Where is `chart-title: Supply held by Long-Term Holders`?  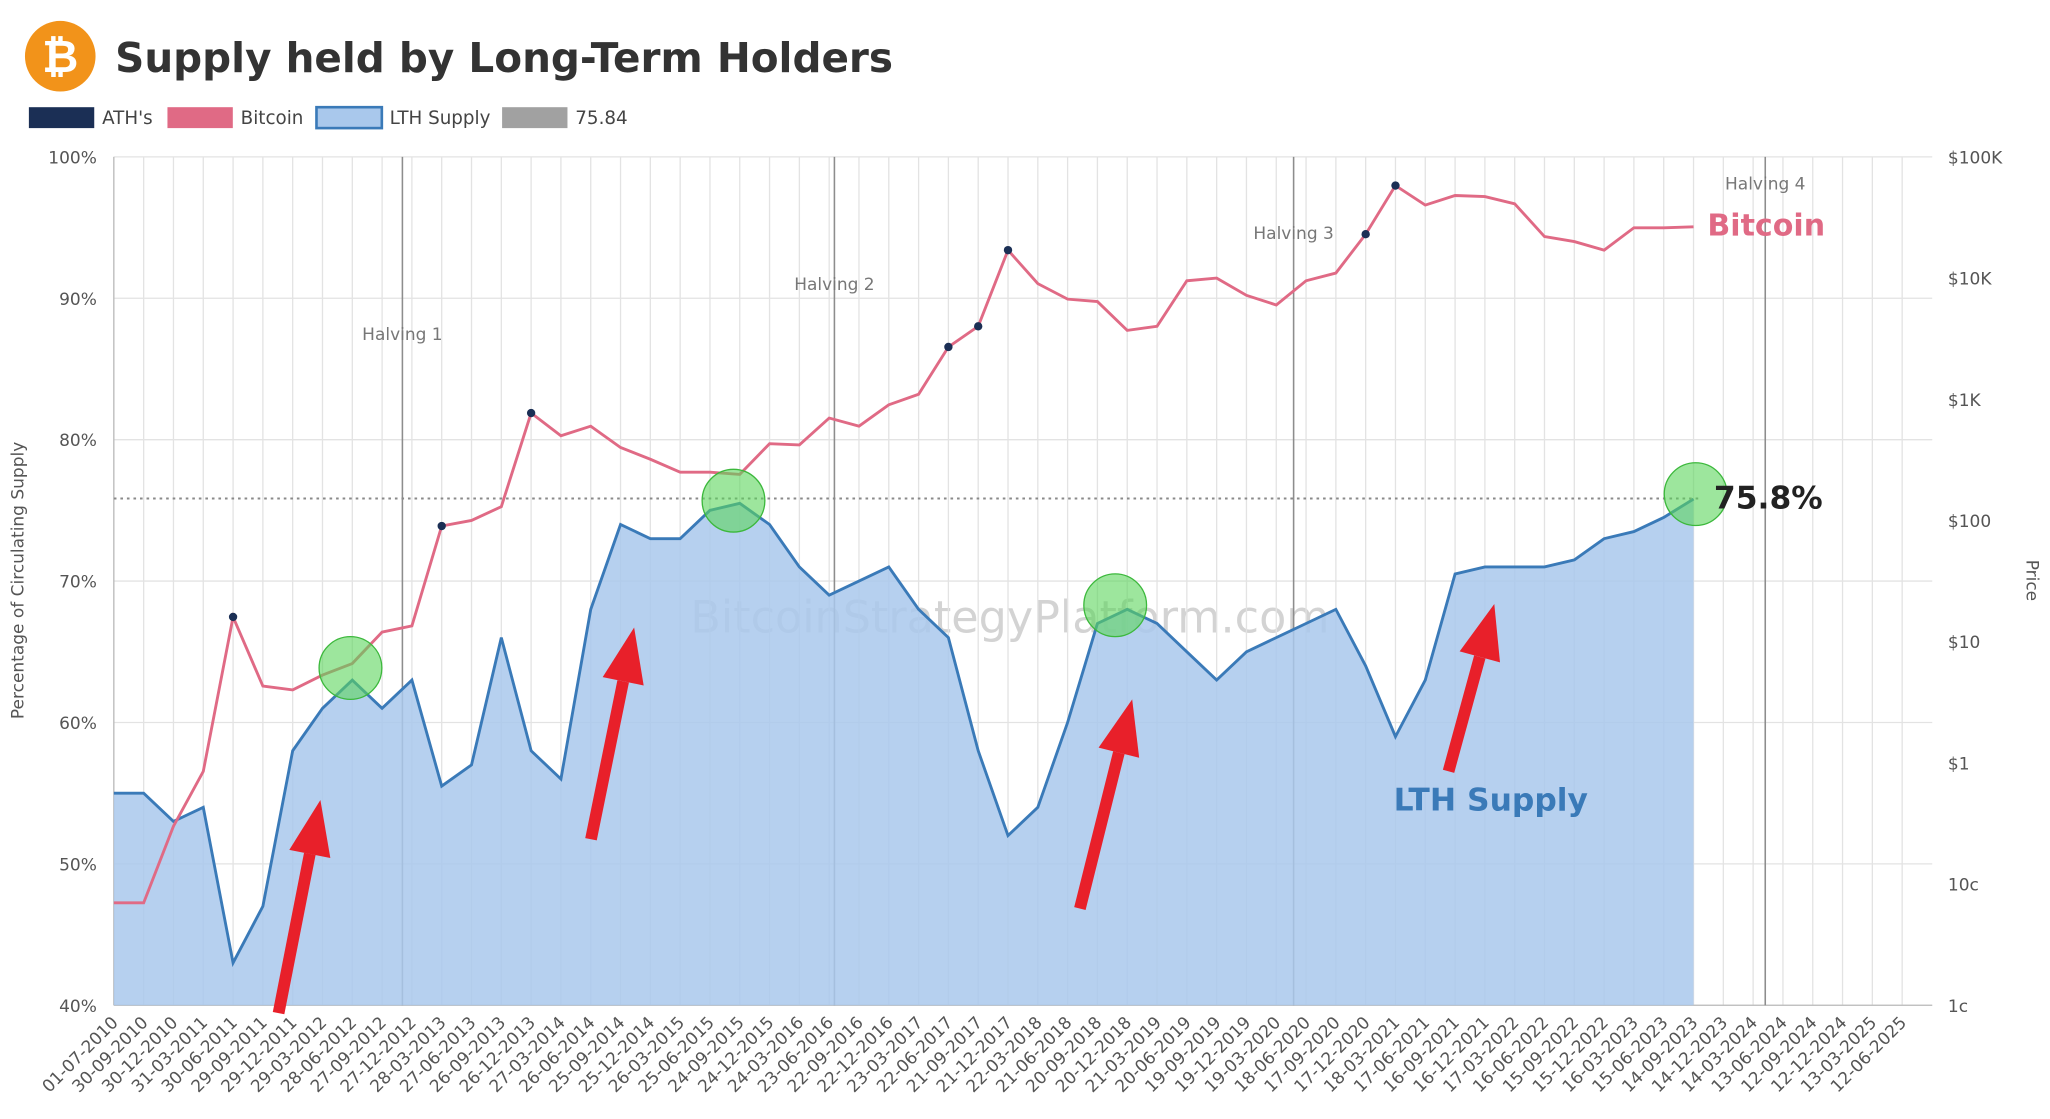
chart-title: Supply held by Long-Term Holders is located at coordinates (504, 58).